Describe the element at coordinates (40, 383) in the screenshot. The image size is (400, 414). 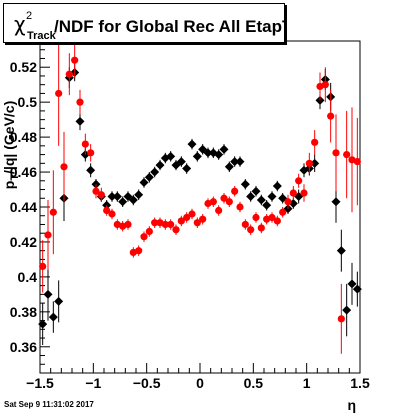
I see `x-tick-label: −1.5` at that location.